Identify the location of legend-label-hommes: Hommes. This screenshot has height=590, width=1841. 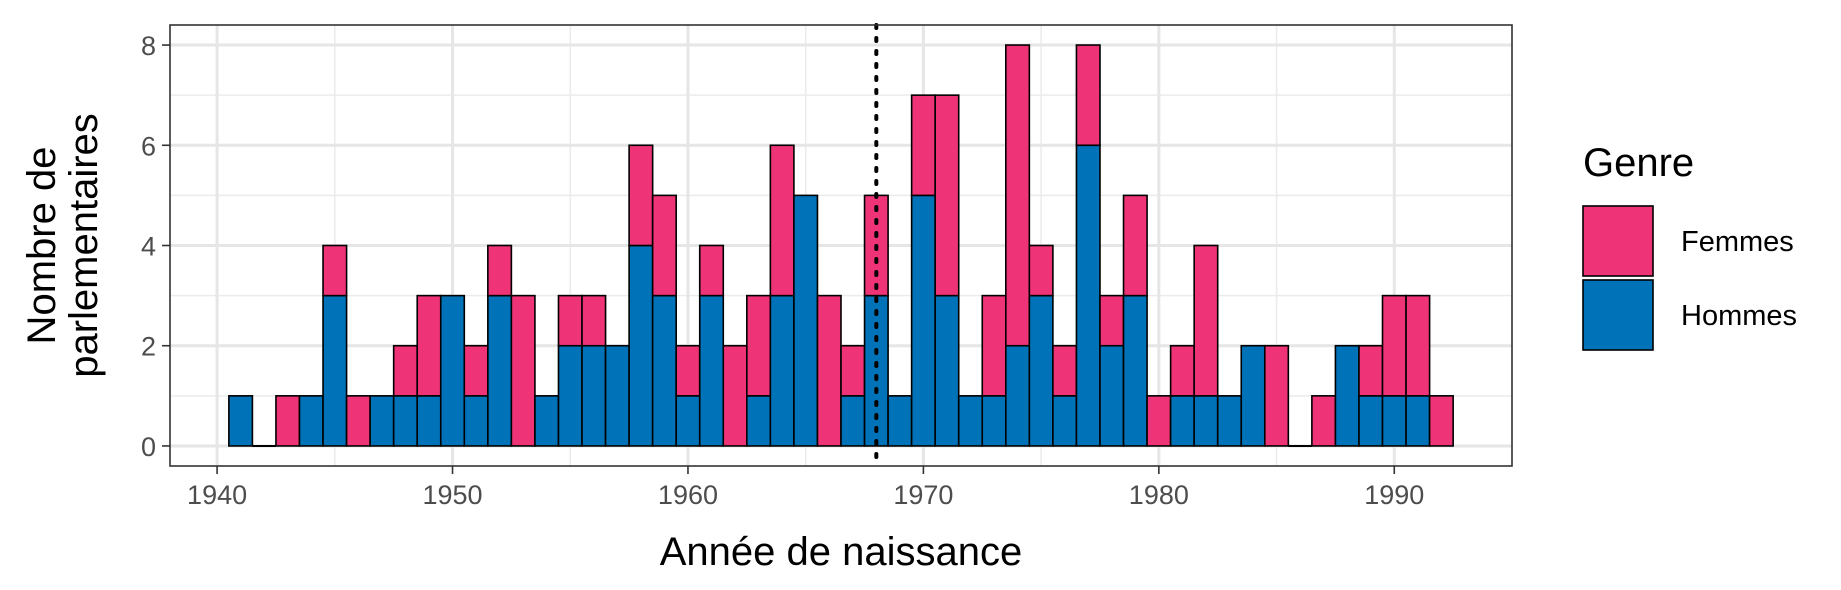
(1739, 316).